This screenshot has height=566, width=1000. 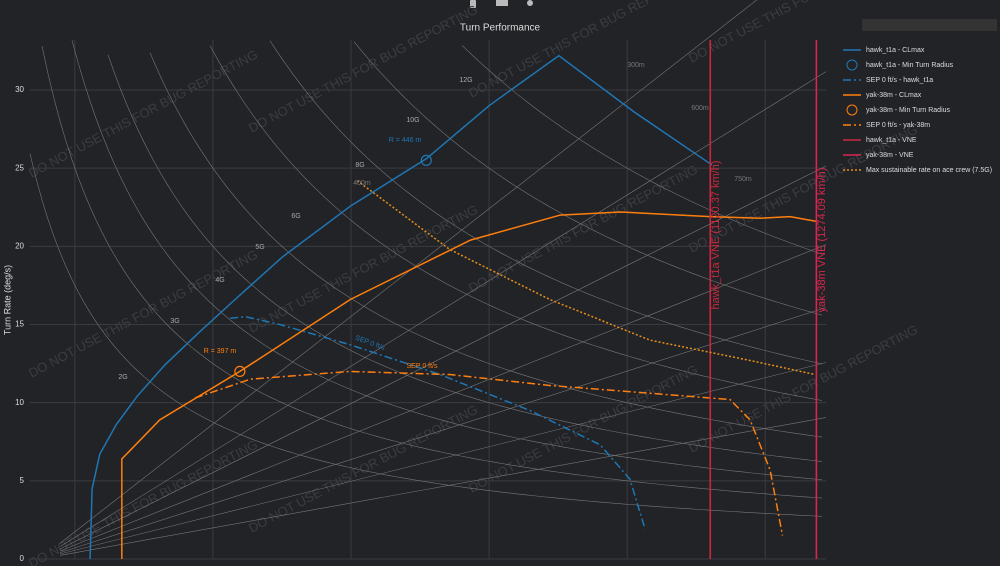 I want to click on y-tick-label: 0, so click(x=22, y=558).